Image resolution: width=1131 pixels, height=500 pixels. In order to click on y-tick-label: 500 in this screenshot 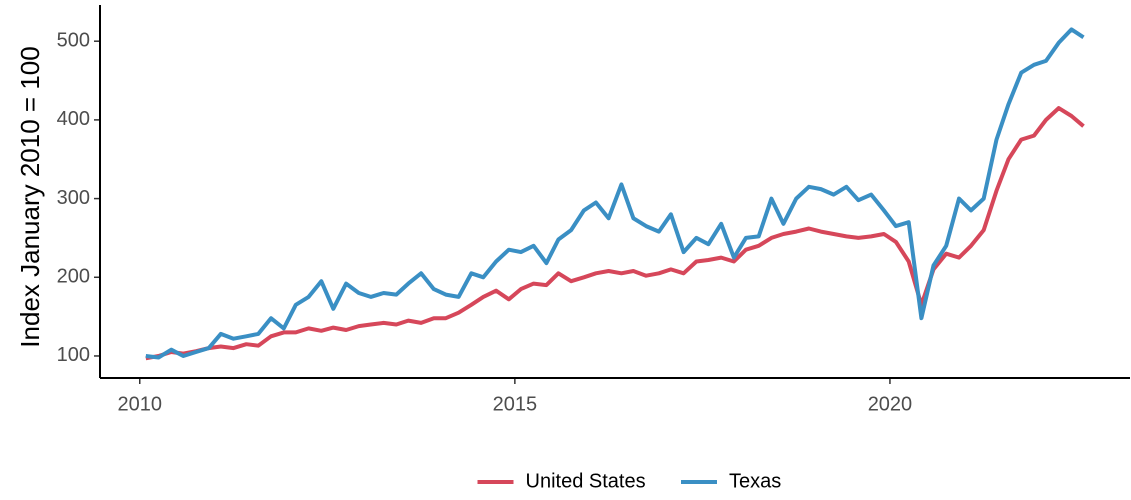, I will do `click(73, 40)`.